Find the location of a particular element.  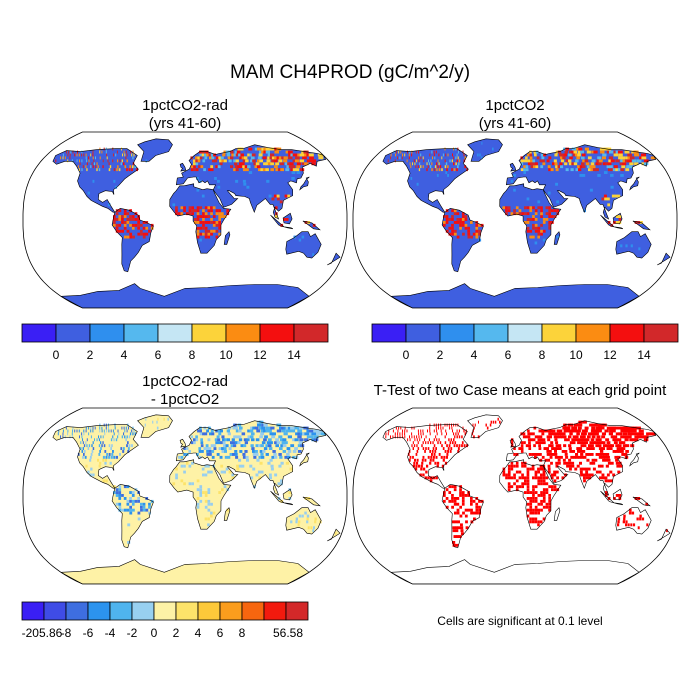

land-japan is located at coordinates (304, 459).